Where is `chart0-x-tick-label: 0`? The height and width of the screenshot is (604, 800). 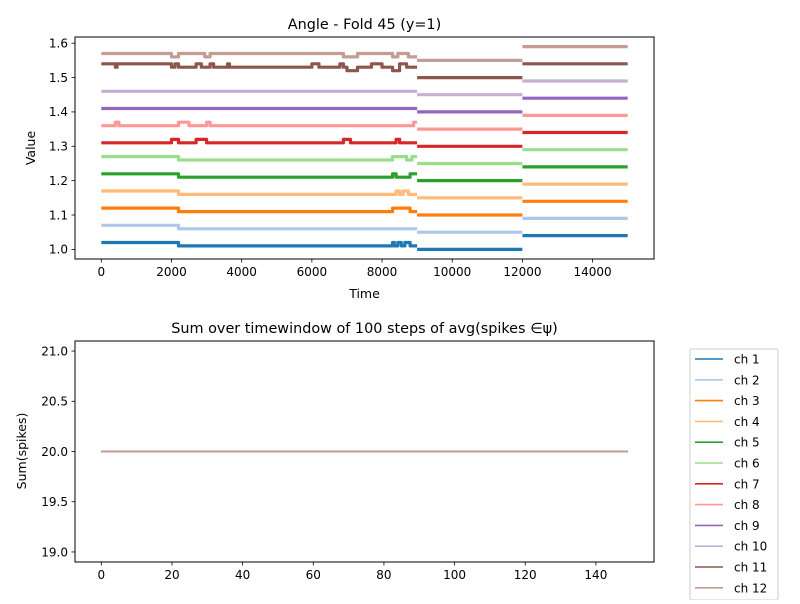
chart0-x-tick-label: 0 is located at coordinates (101, 272).